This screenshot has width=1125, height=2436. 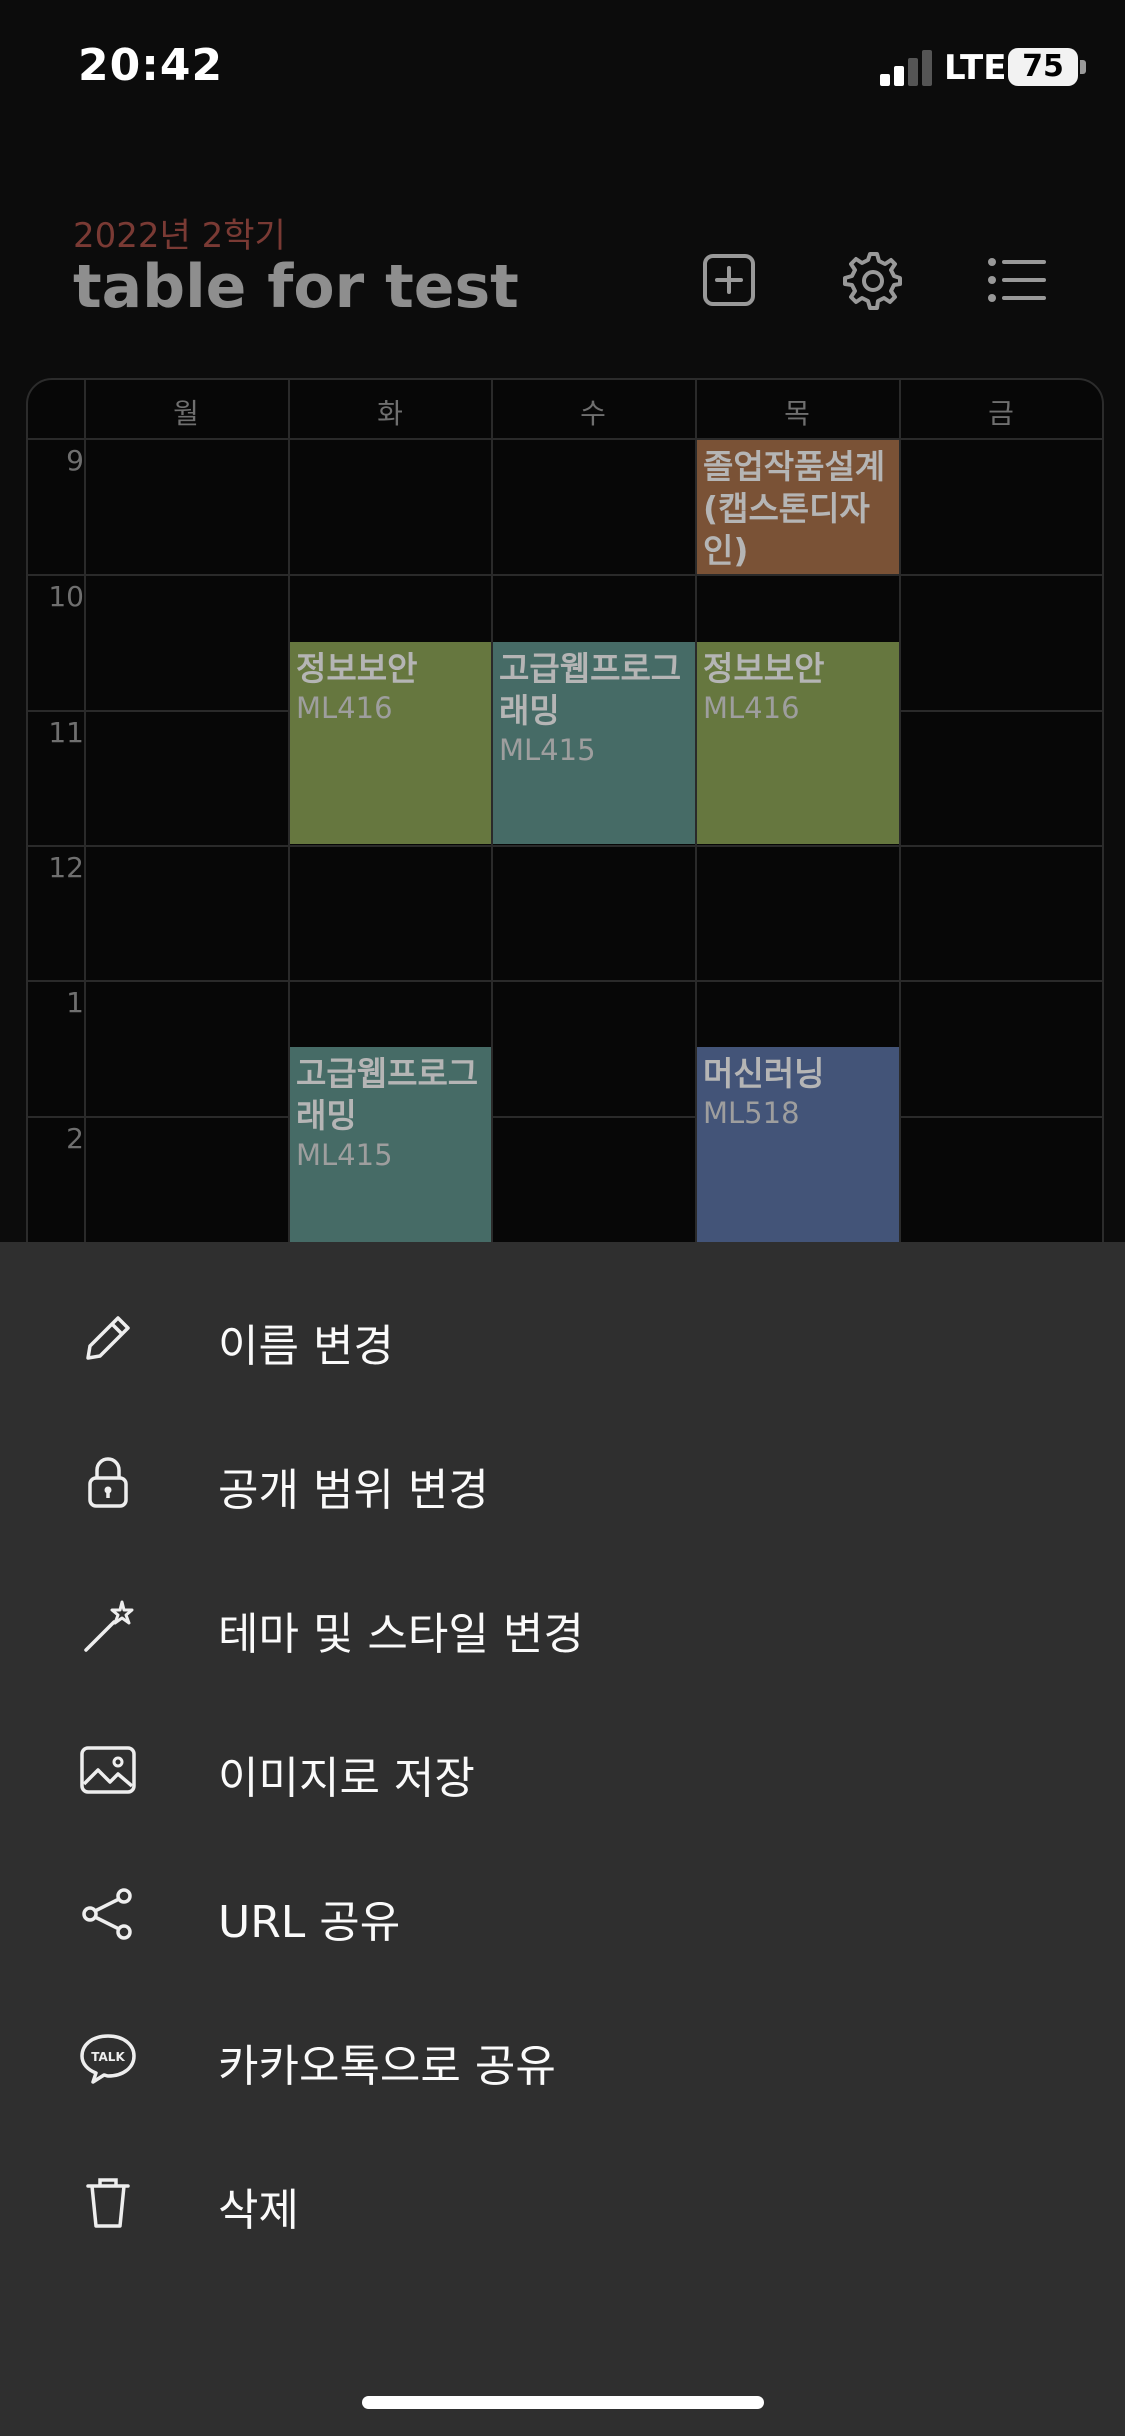 I want to click on page-title: table for test, so click(x=296, y=287).